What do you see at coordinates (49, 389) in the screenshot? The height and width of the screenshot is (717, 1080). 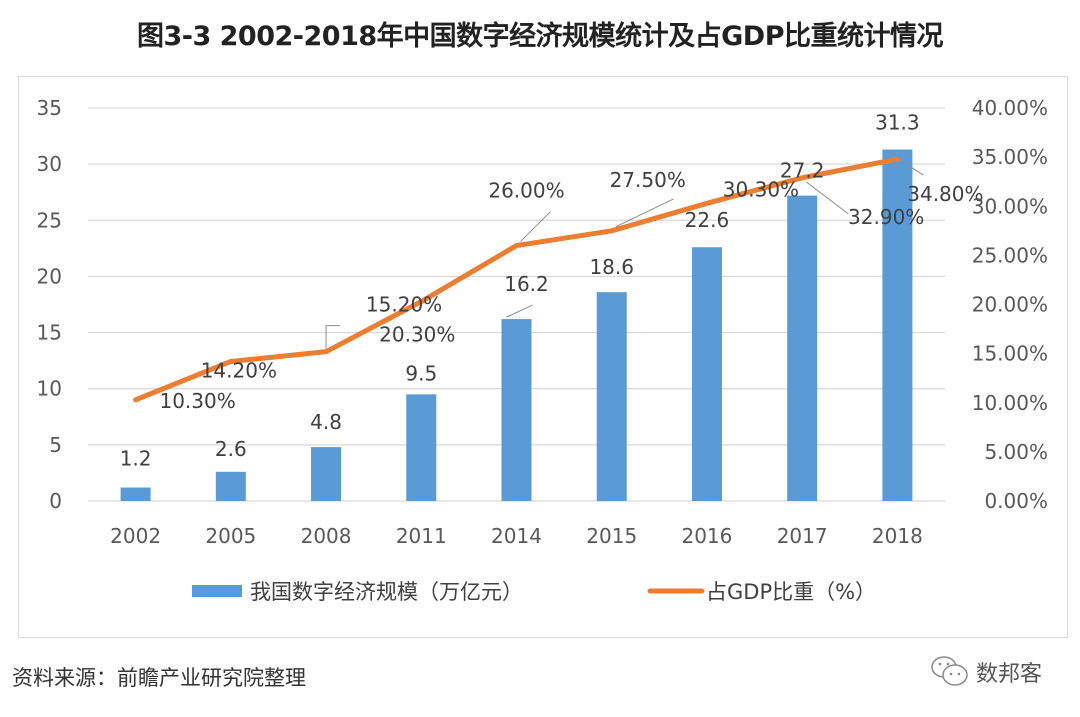 I see `y-tick-label: 10` at bounding box center [49, 389].